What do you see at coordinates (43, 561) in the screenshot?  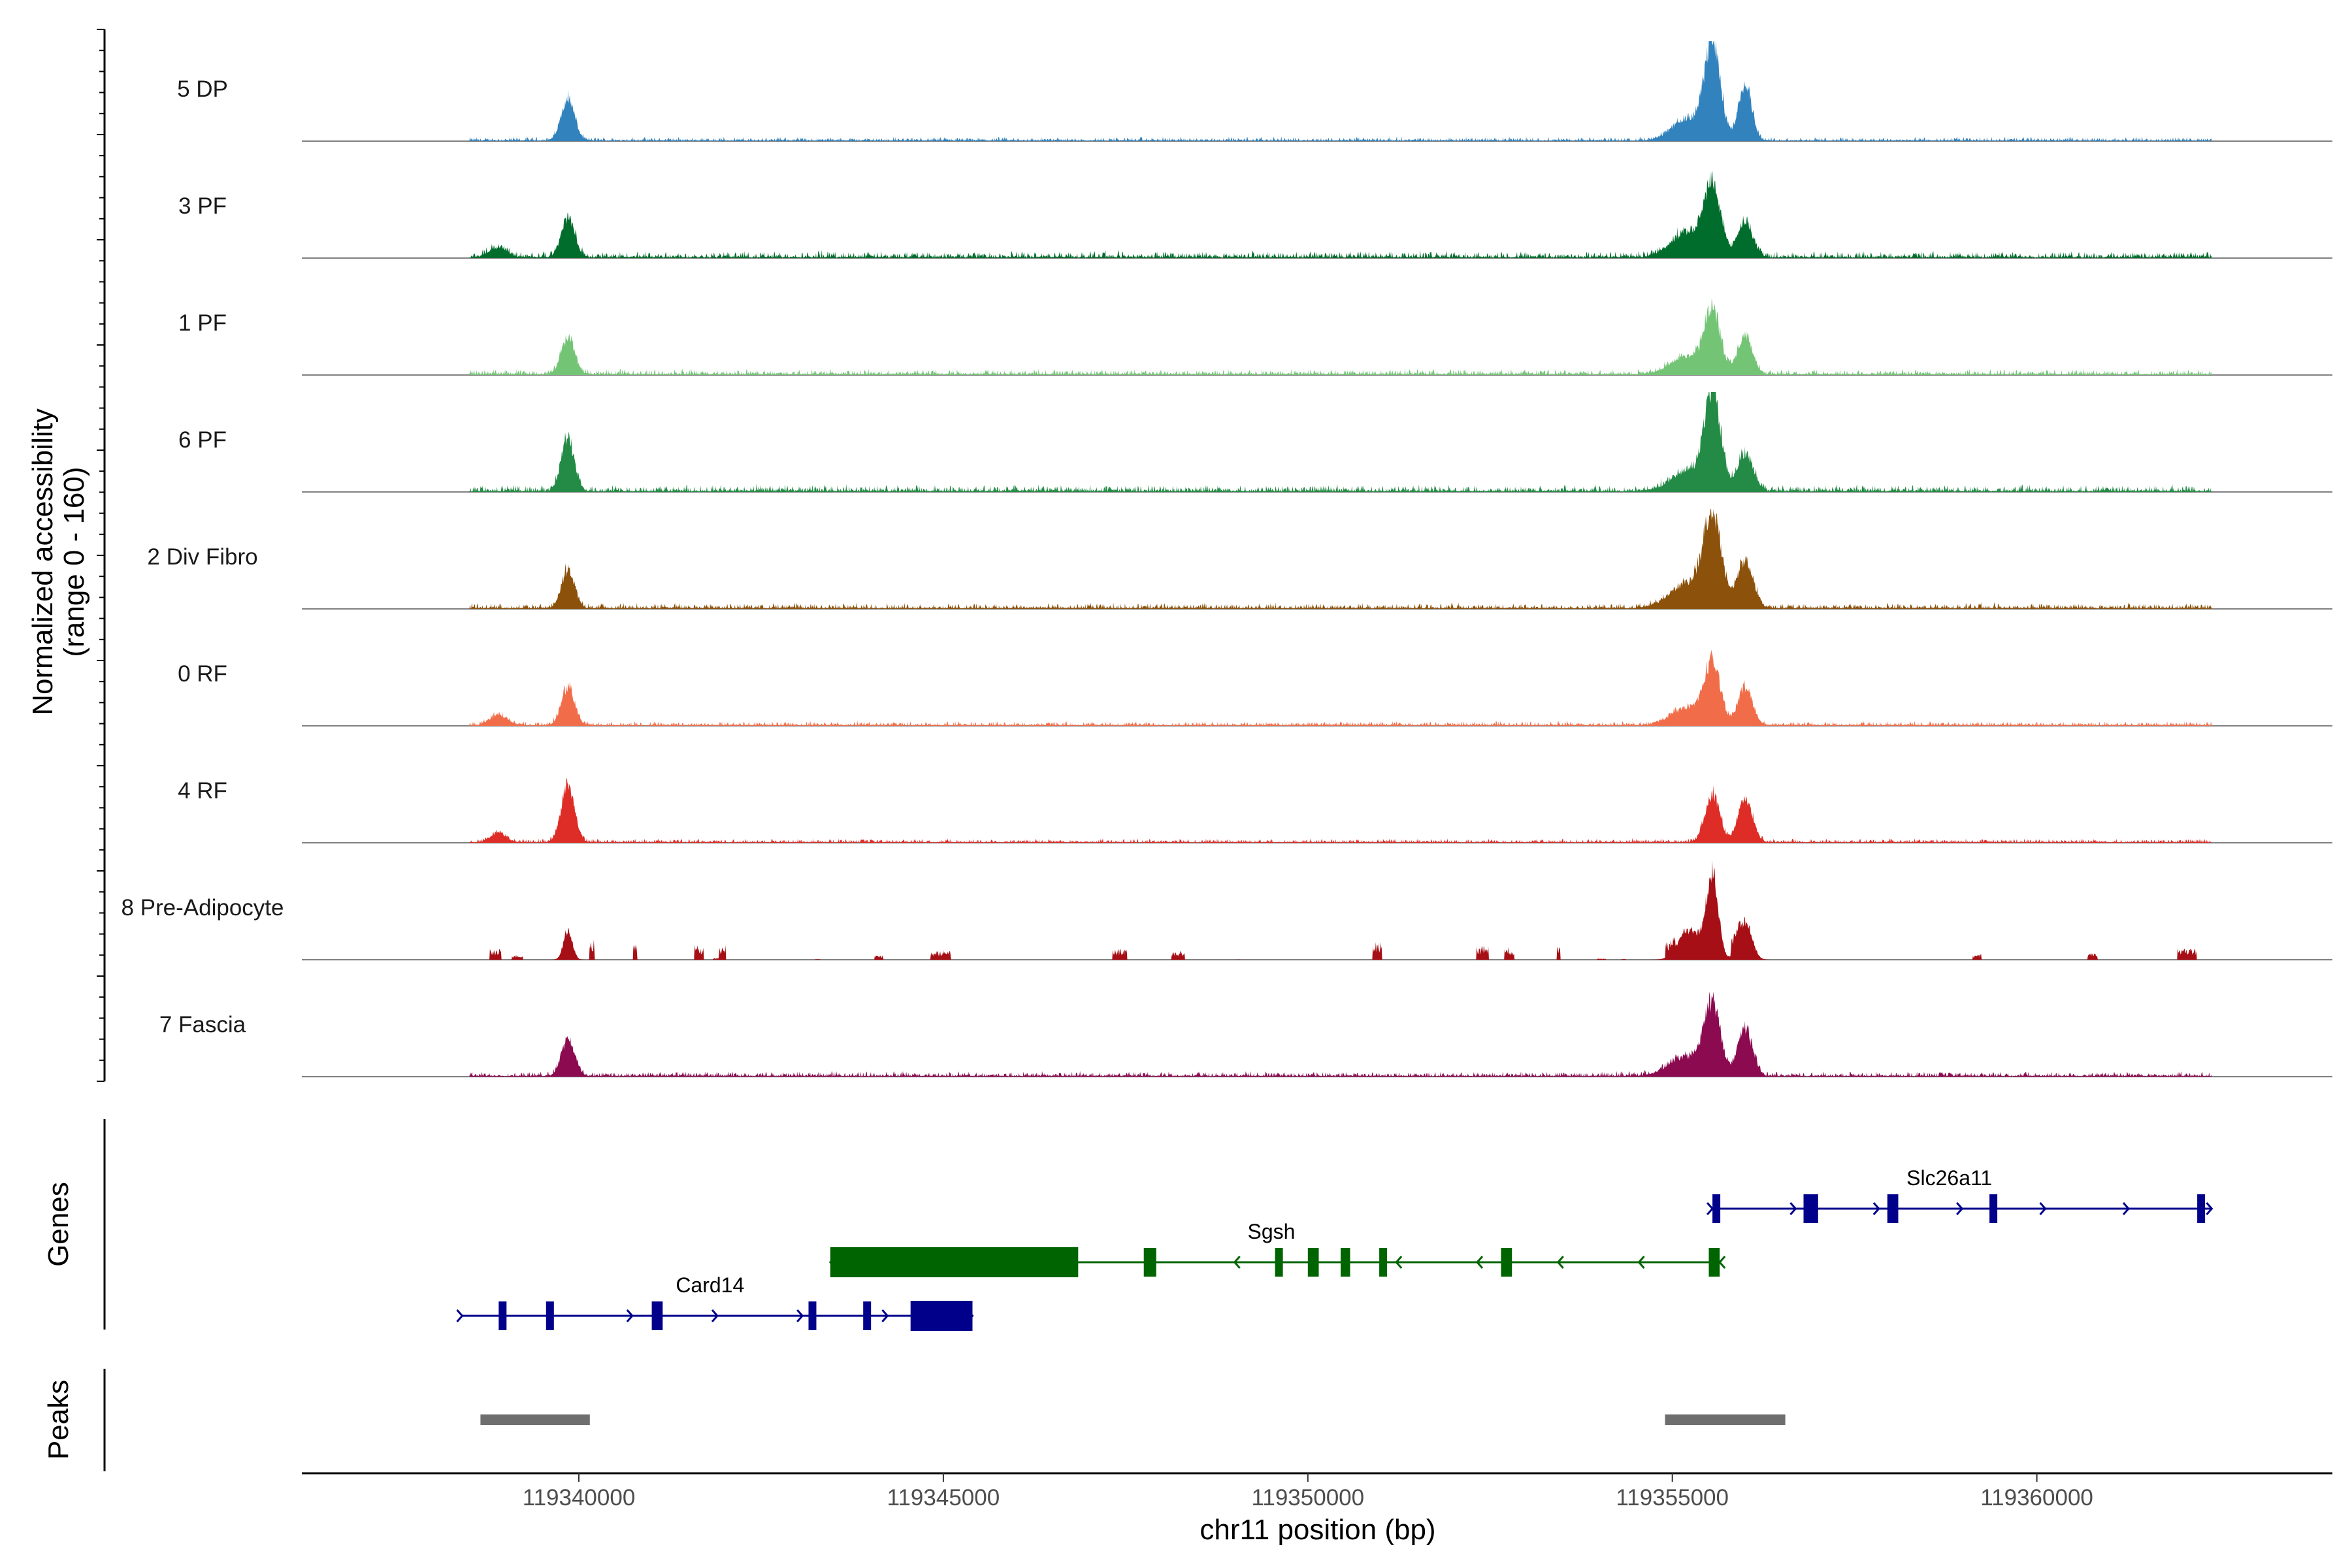 I see `y-axis-title: Normalized accessibility` at bounding box center [43, 561].